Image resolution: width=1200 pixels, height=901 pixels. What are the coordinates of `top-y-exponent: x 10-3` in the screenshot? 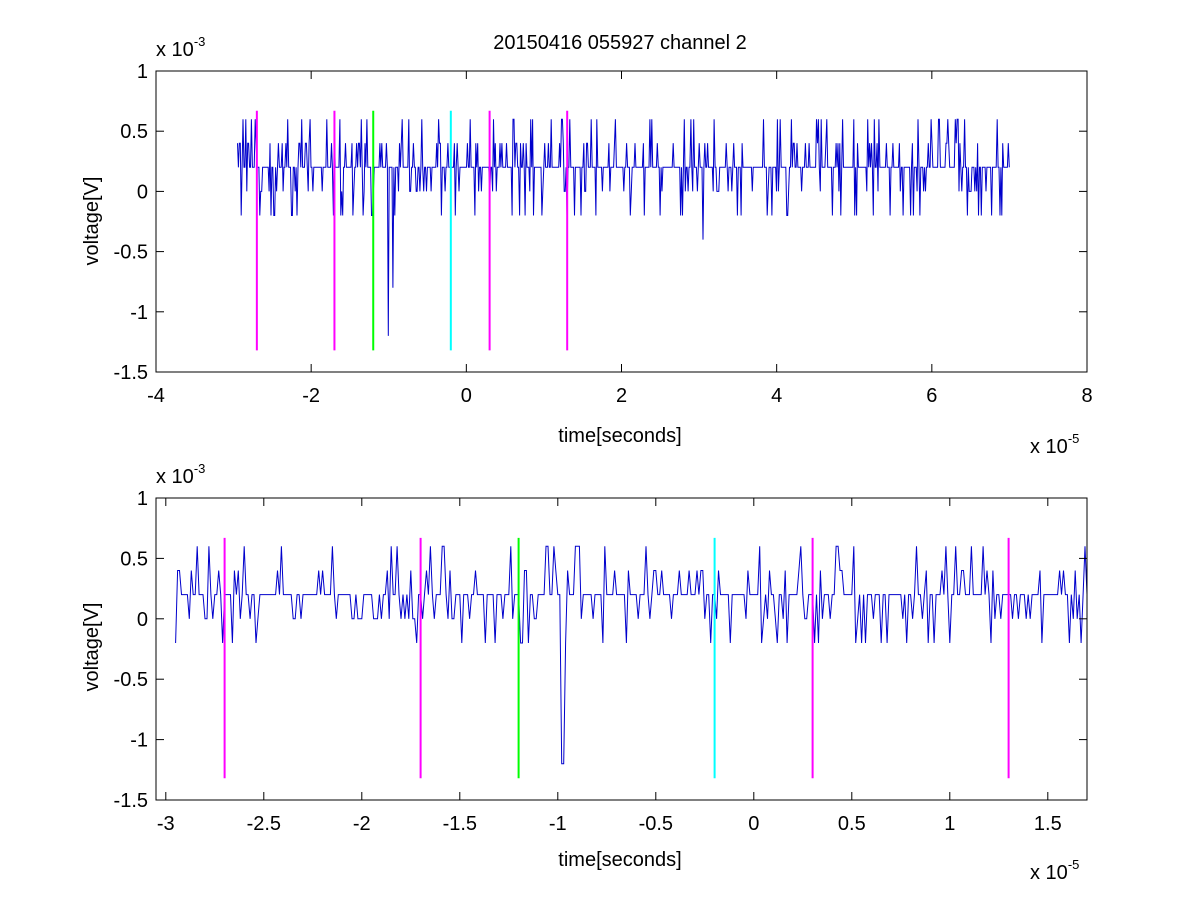 It's located at (180, 47).